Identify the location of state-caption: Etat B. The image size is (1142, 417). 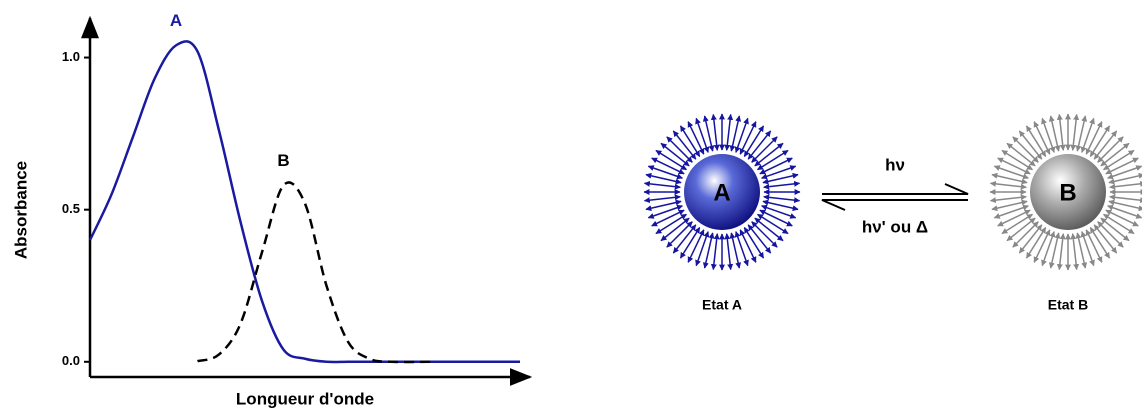
(1068, 305).